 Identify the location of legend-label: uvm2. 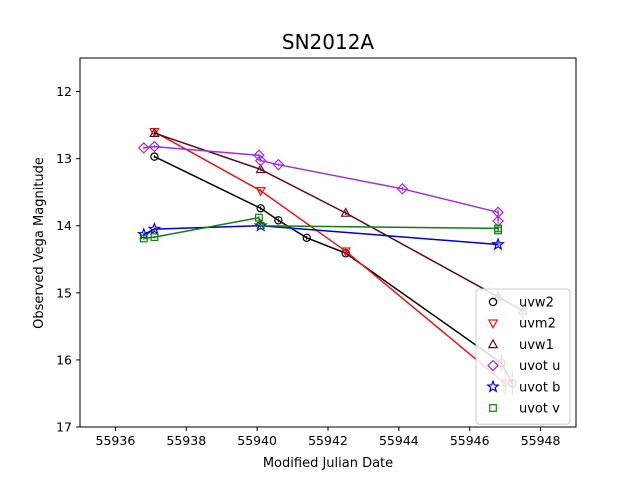
(537, 324).